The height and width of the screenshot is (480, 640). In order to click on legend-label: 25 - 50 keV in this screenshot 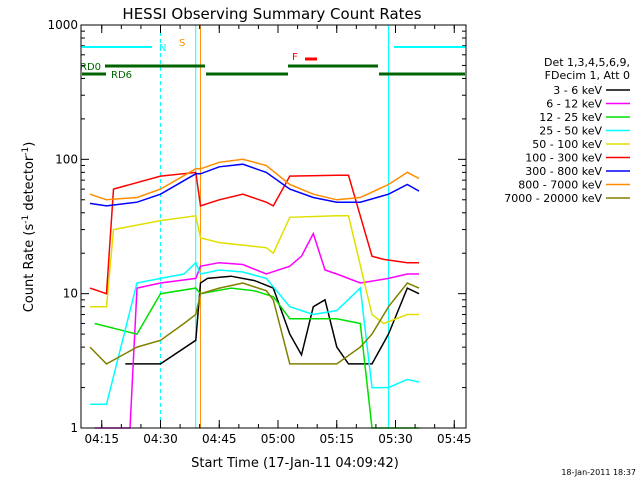, I will do `click(570, 131)`.